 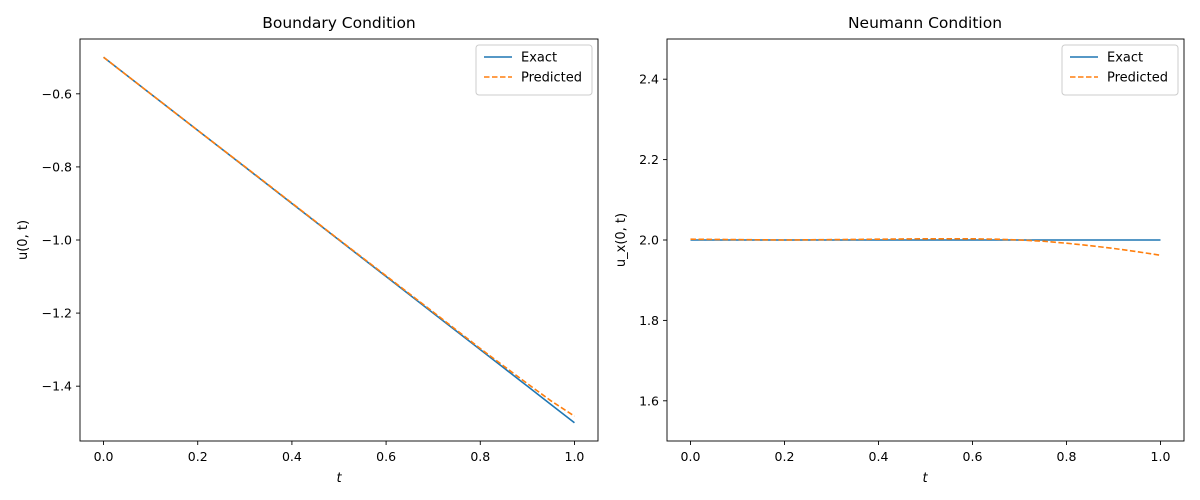 I want to click on y-tick-label: 2.0, so click(x=649, y=240).